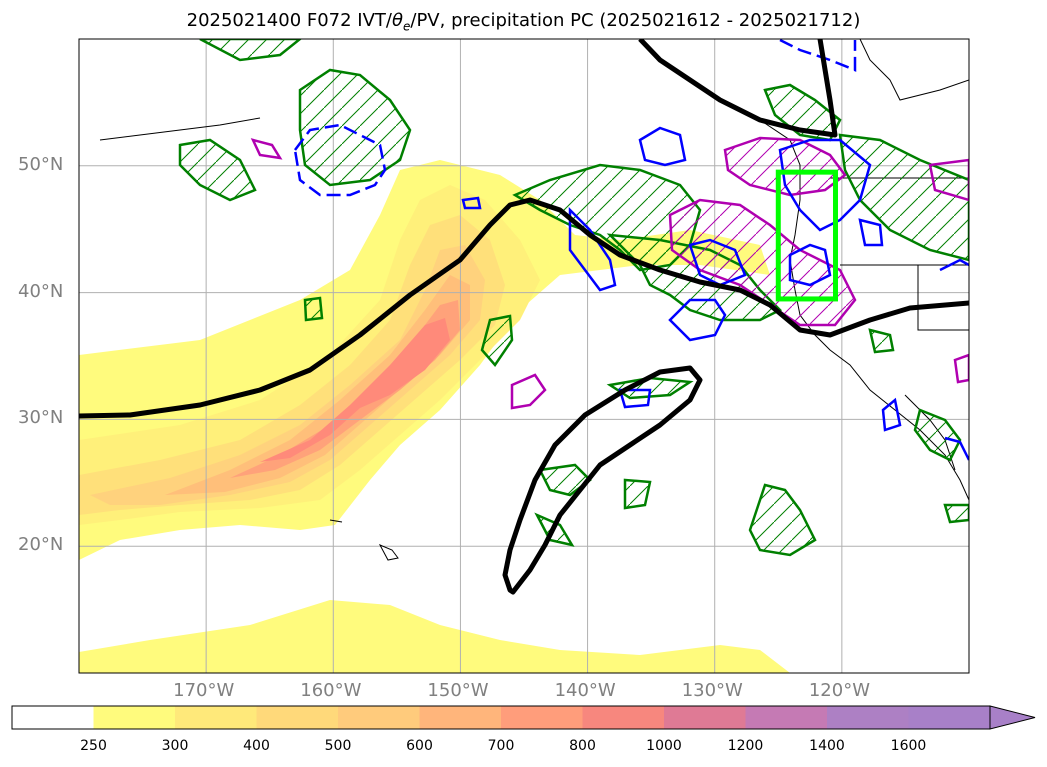 The height and width of the screenshot is (767, 1047). Describe the element at coordinates (419, 746) in the screenshot. I see `colorbar-tick-label: 600` at that location.